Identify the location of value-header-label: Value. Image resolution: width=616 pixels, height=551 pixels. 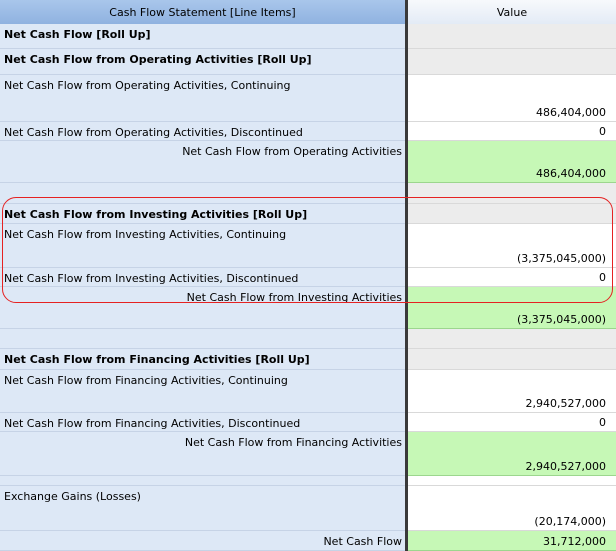
(512, 12).